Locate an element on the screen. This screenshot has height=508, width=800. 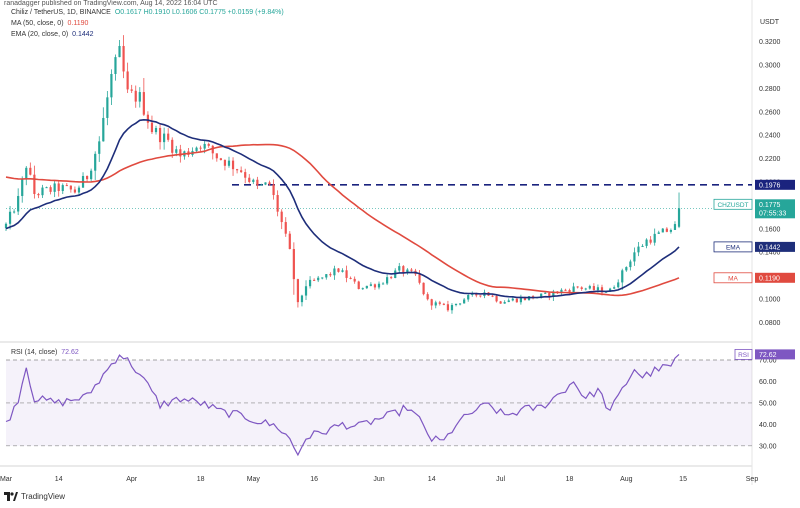
last-price-tag-box is located at coordinates (775, 209).